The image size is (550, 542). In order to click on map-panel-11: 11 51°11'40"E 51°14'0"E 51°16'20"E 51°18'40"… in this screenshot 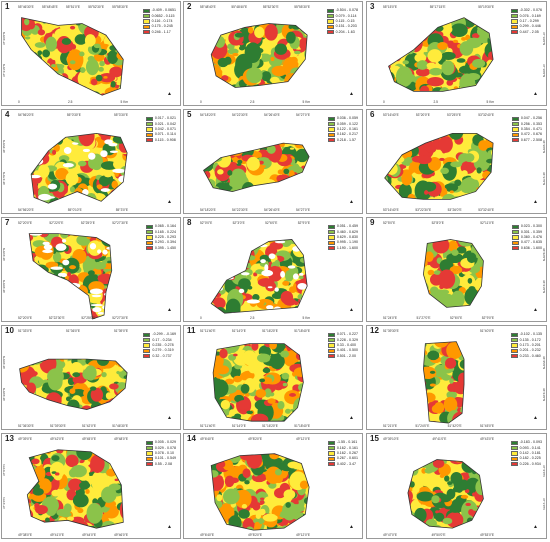, I will do `click(273, 377)`.